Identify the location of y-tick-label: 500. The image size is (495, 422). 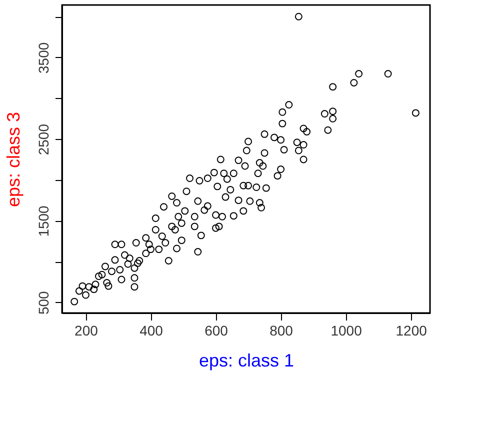
(44, 302).